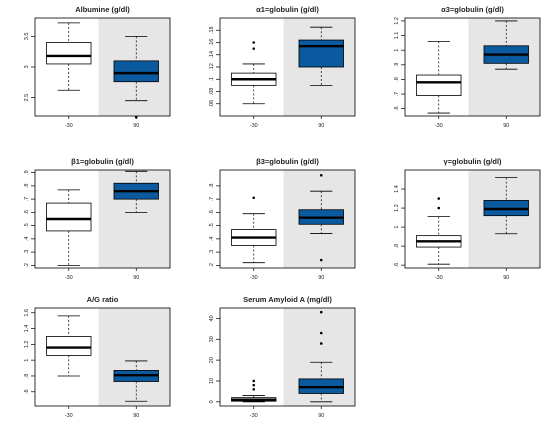 Image resolution: width=550 pixels, height=430 pixels. I want to click on chart-title: α3=globulin (g/dl), so click(472, 9).